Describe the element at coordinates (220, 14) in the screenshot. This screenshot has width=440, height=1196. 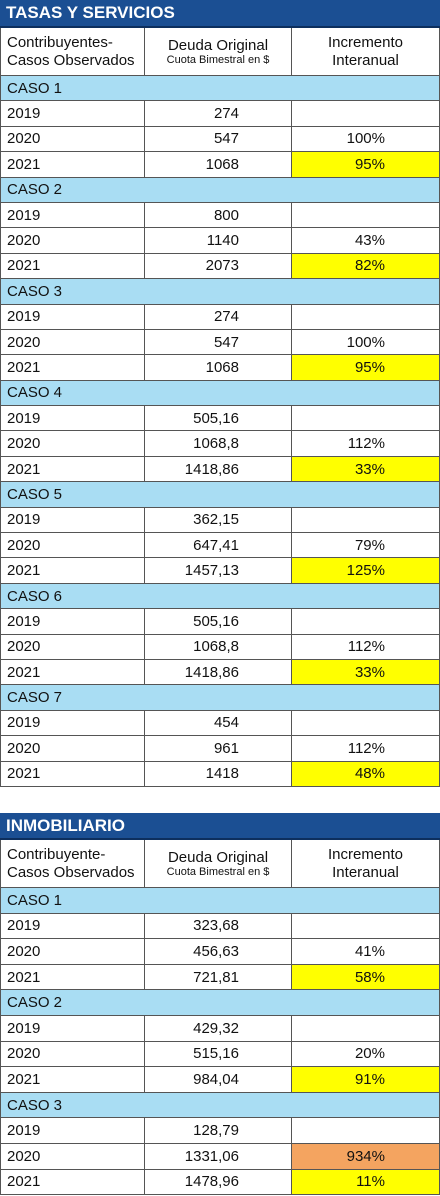
I see `table-title: TASAS Y SERVICIOS` at that location.